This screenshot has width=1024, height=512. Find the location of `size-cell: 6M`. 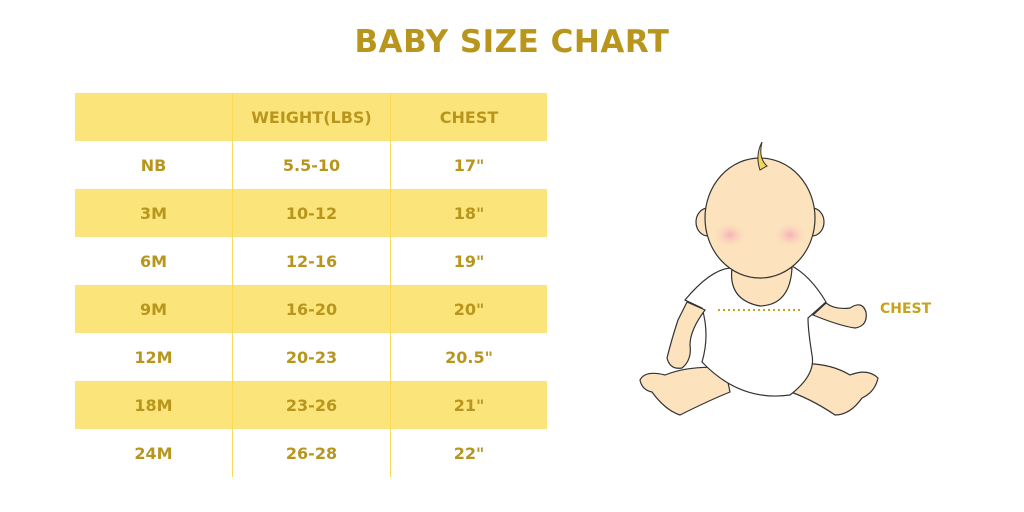

size-cell: 6M is located at coordinates (153, 261).